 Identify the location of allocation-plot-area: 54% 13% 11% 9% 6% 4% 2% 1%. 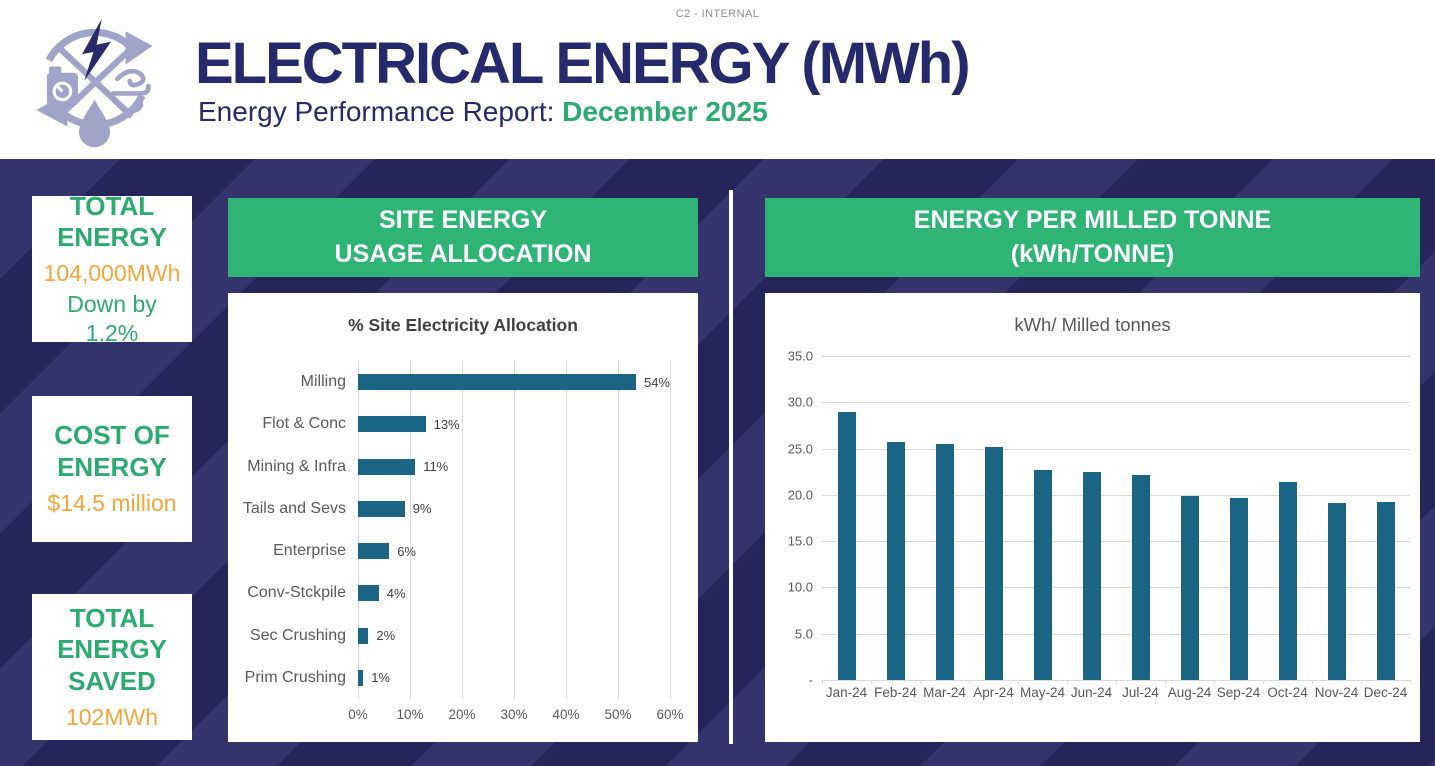
(514, 530).